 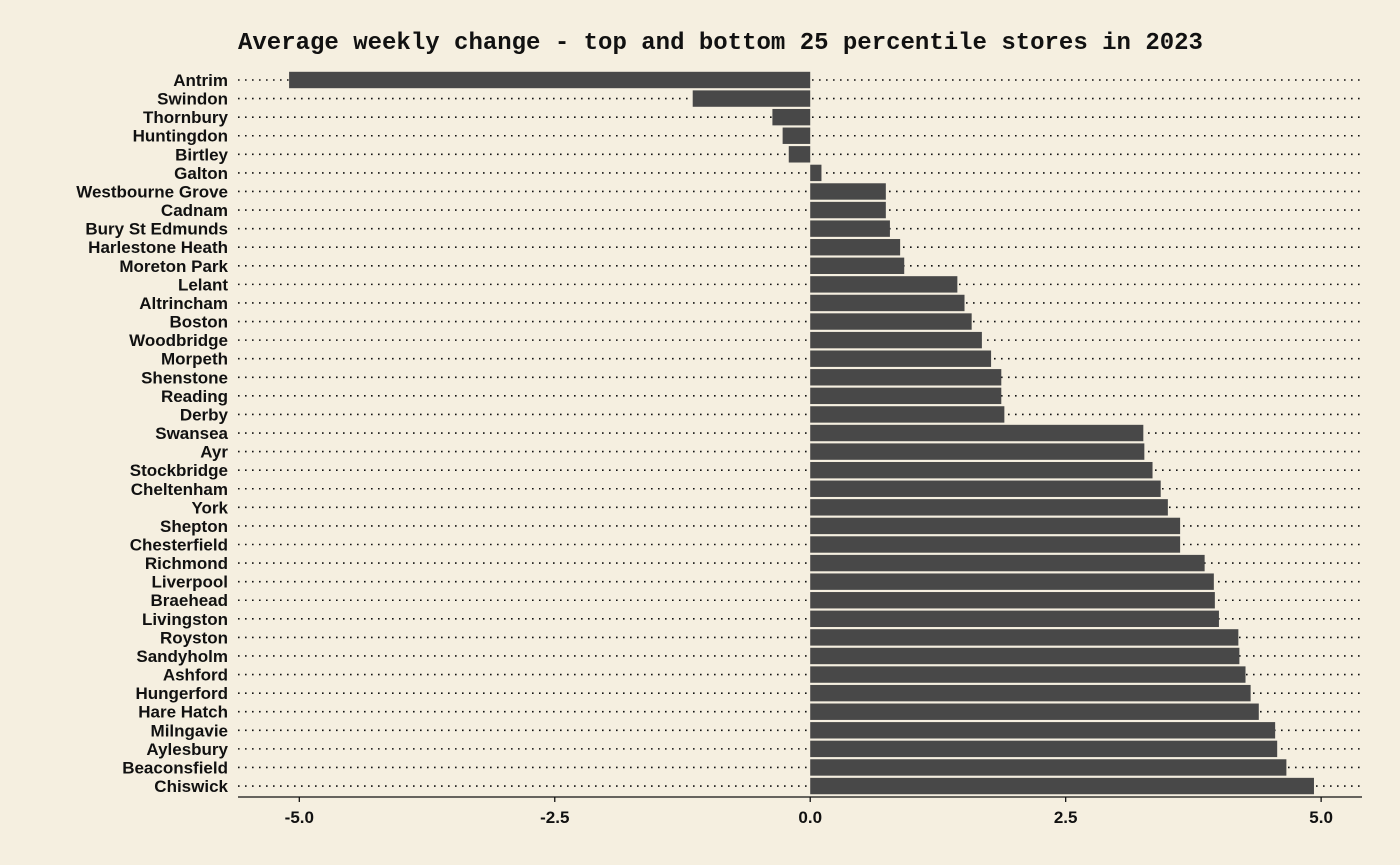 What do you see at coordinates (194, 637) in the screenshot?
I see `category-label-royston: Royston` at bounding box center [194, 637].